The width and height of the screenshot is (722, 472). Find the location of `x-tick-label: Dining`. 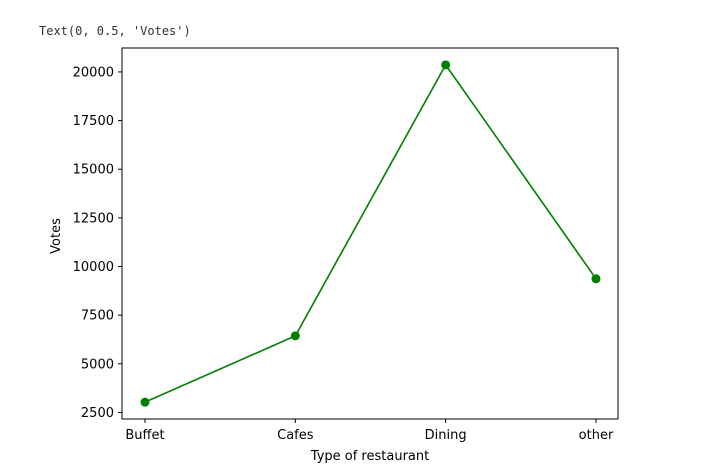

x-tick-label: Dining is located at coordinates (446, 435).